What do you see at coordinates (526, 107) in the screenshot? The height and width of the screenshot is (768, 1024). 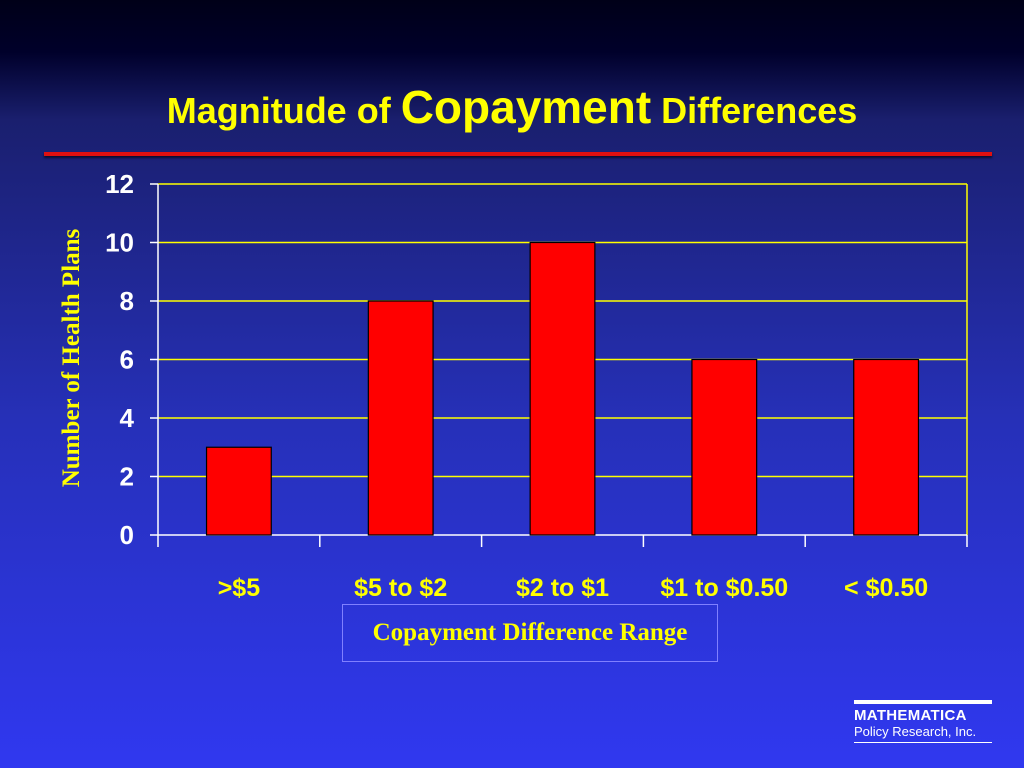 I see `title-part-2: Copayment` at bounding box center [526, 107].